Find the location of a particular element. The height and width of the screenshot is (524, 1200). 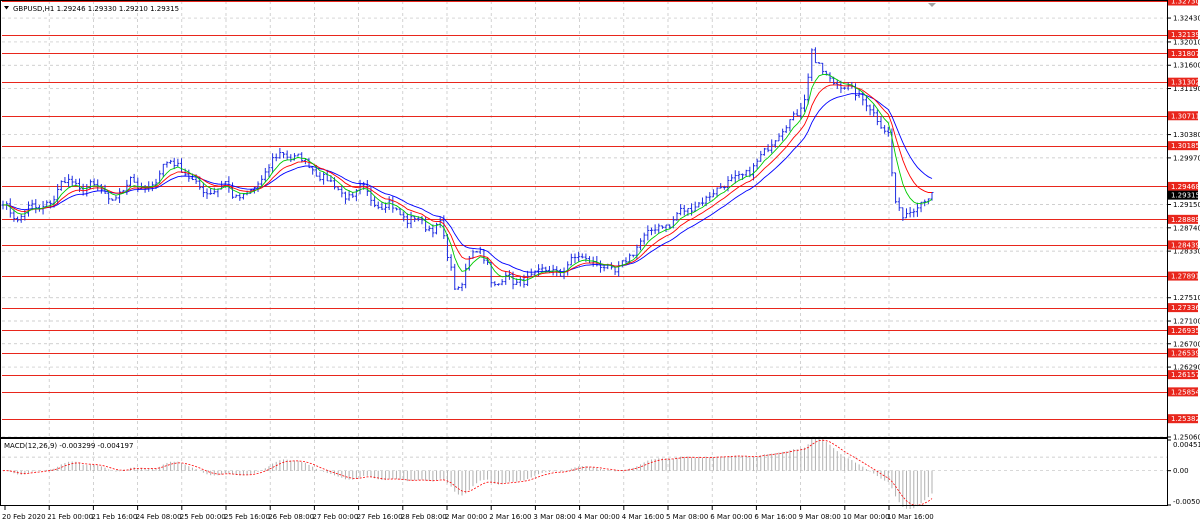

svg-text: 1.28889 is located at coordinates (1185, 220).